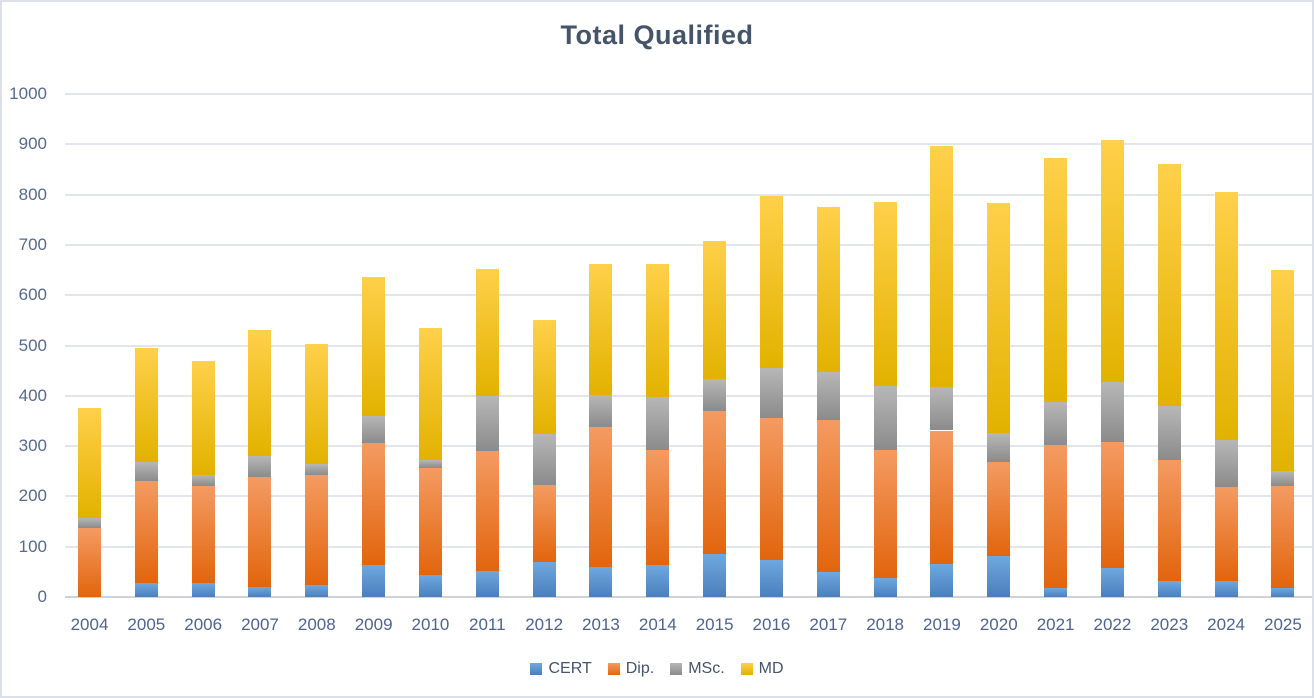 Image resolution: width=1314 pixels, height=698 pixels. I want to click on legend-item-md: MD, so click(762, 669).